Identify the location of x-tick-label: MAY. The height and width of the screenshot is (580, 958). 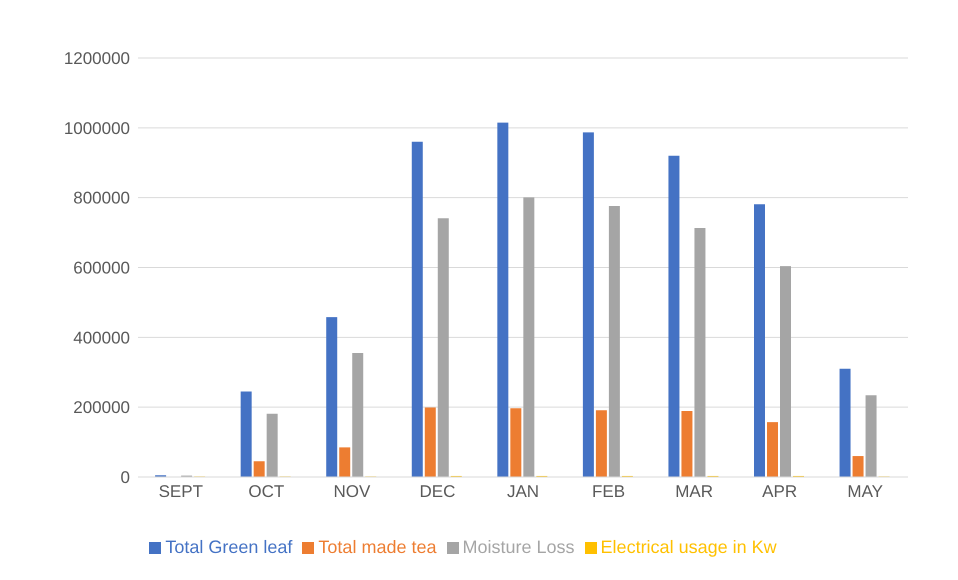
(865, 492).